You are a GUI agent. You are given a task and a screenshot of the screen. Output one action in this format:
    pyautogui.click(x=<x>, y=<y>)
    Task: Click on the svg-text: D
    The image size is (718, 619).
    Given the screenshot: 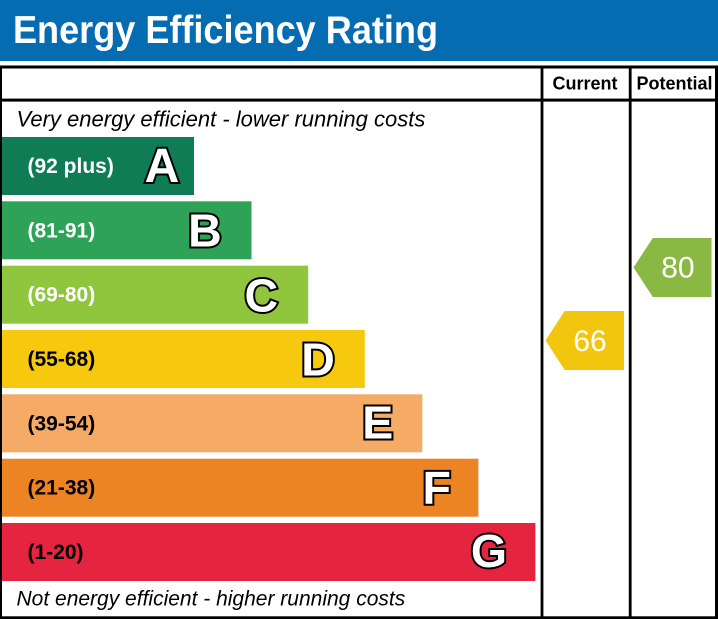 What is the action you would take?
    pyautogui.click(x=318, y=360)
    